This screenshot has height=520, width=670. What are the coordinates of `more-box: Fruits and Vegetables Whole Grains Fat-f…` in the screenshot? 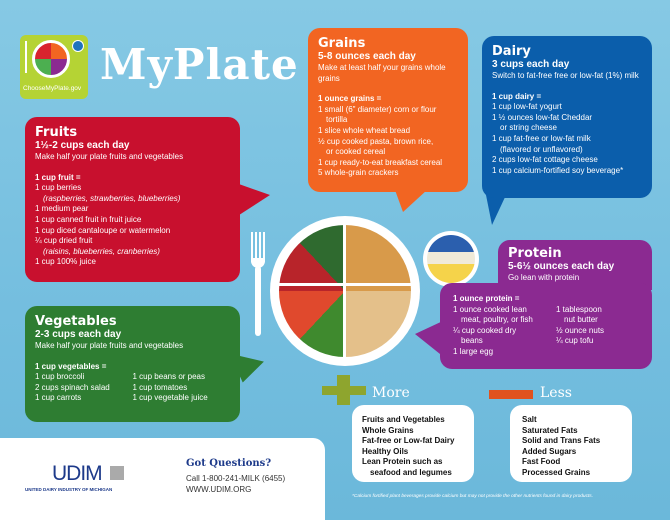 It's located at (413, 443).